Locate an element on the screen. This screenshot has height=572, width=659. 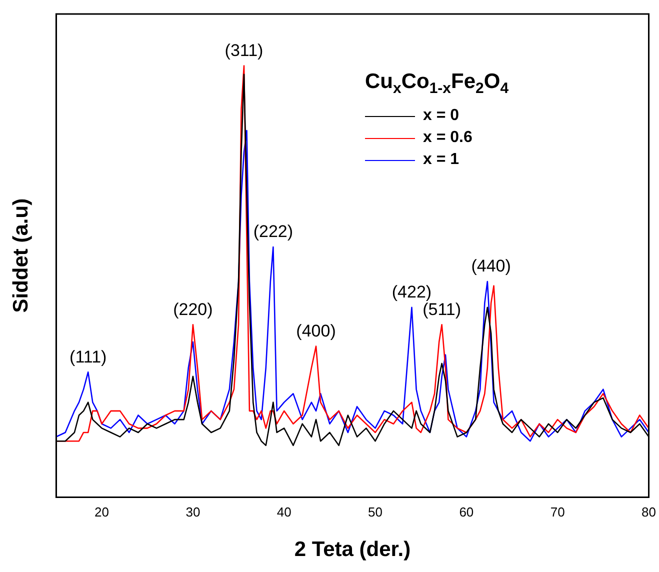
annotation: (111) is located at coordinates (88, 356).